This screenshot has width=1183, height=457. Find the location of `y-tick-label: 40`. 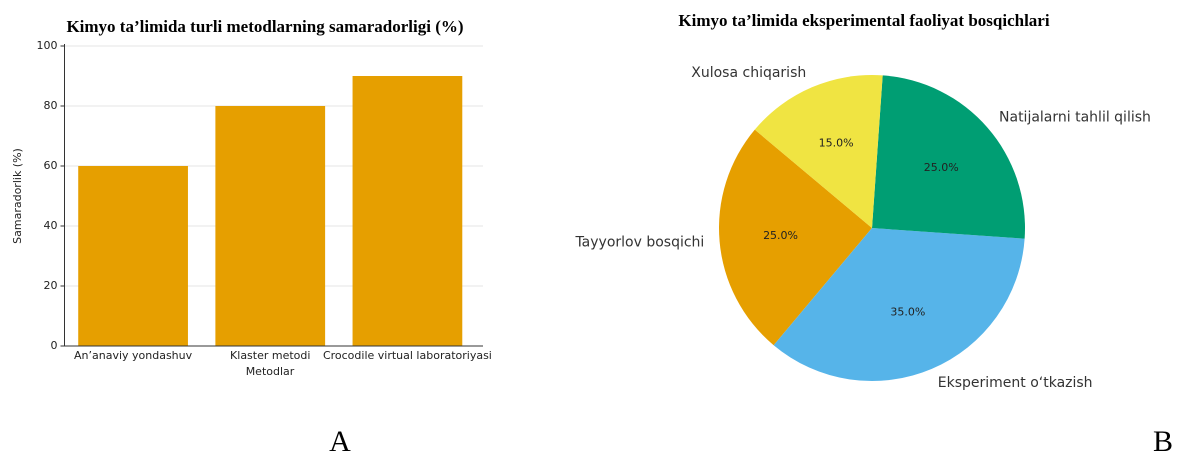

y-tick-label: 40 is located at coordinates (51, 225).